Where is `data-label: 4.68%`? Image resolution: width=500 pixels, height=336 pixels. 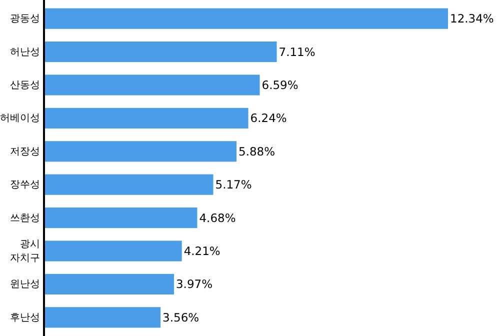
data-label: 4.68% is located at coordinates (217, 217).